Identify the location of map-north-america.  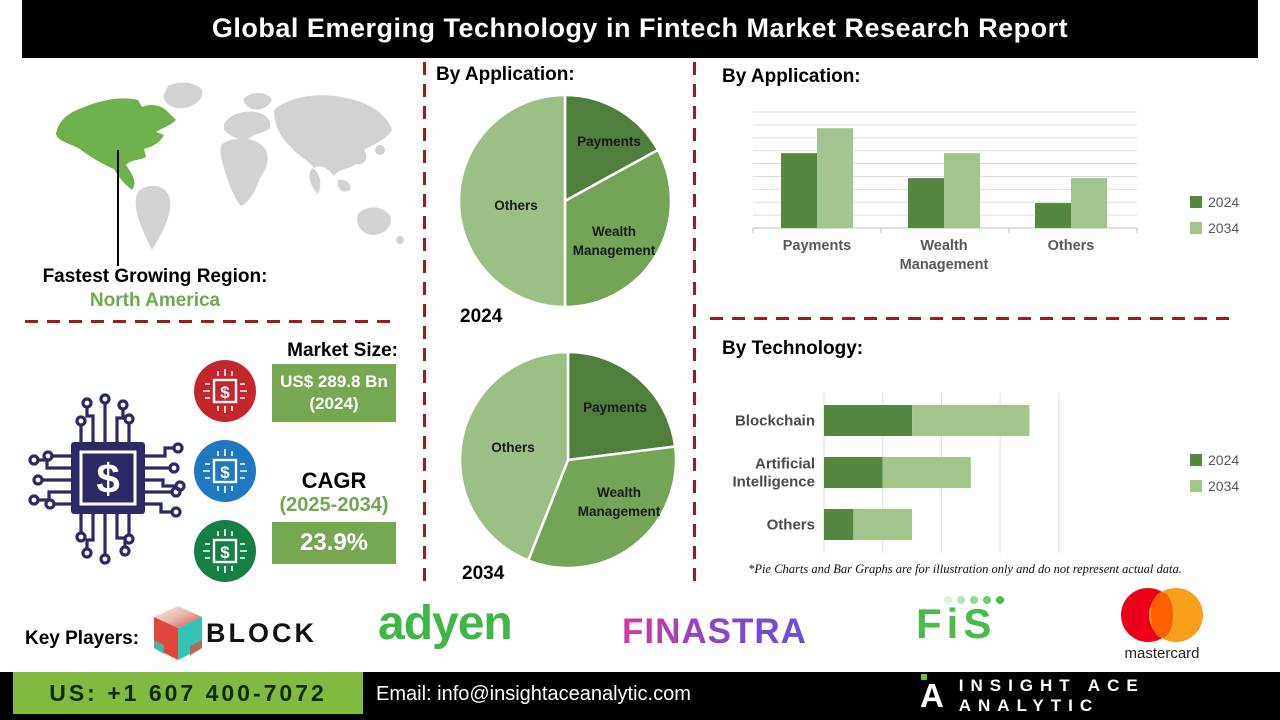
(116, 144).